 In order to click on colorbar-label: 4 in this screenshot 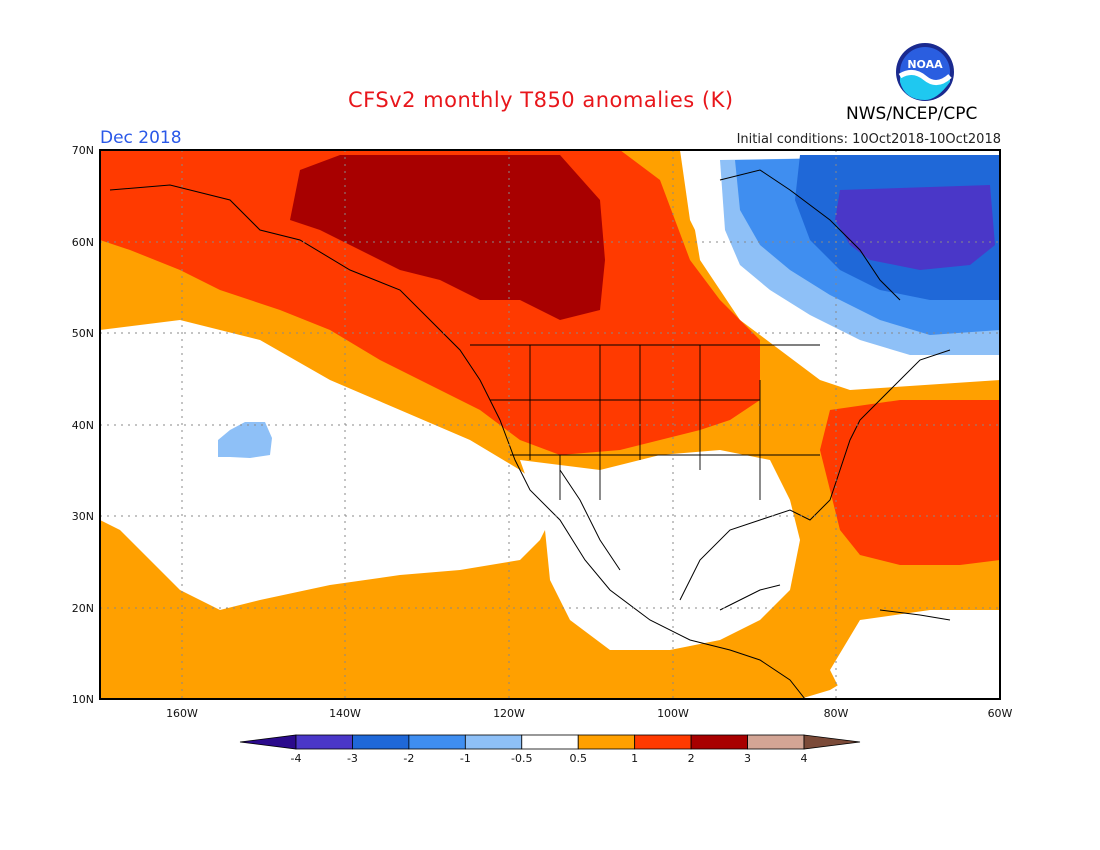, I will do `click(804, 758)`.